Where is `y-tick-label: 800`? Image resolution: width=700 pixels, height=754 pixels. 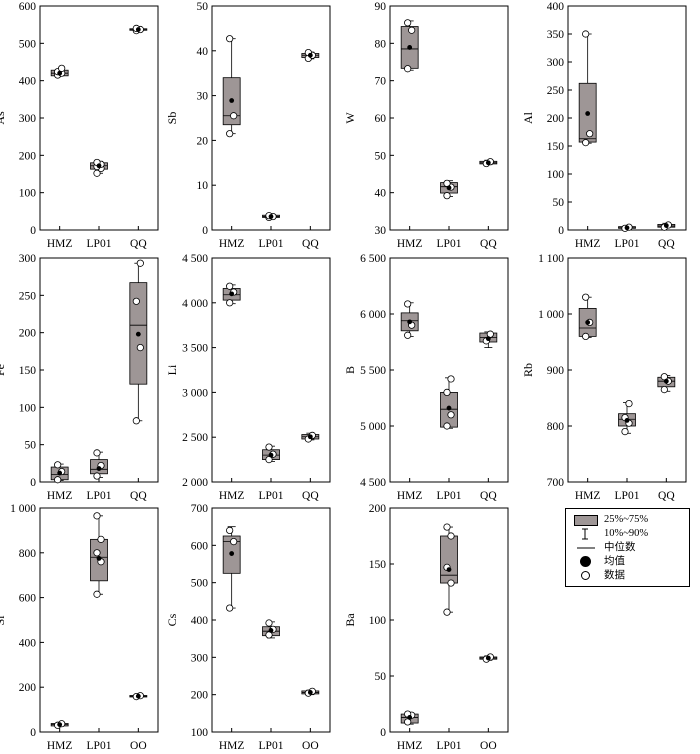 y-tick-label: 800 is located at coordinates (556, 427).